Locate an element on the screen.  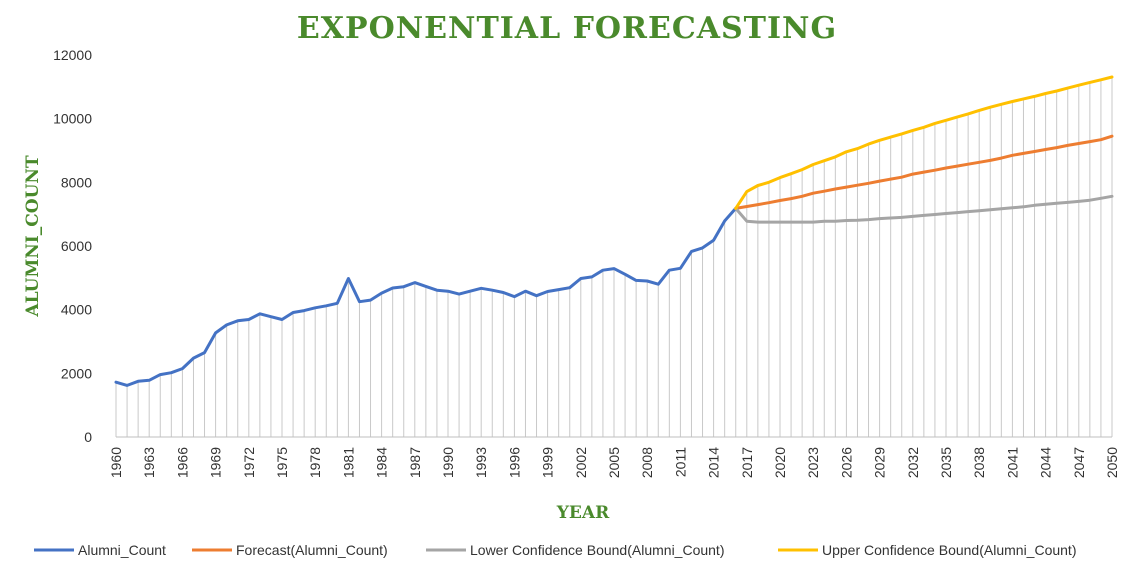
x-tick-label: 2050 is located at coordinates (1112, 462).